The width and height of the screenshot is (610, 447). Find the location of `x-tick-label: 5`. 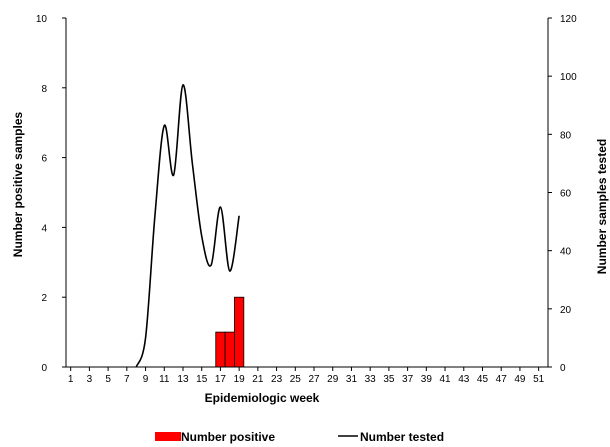

x-tick-label: 5 is located at coordinates (108, 379).